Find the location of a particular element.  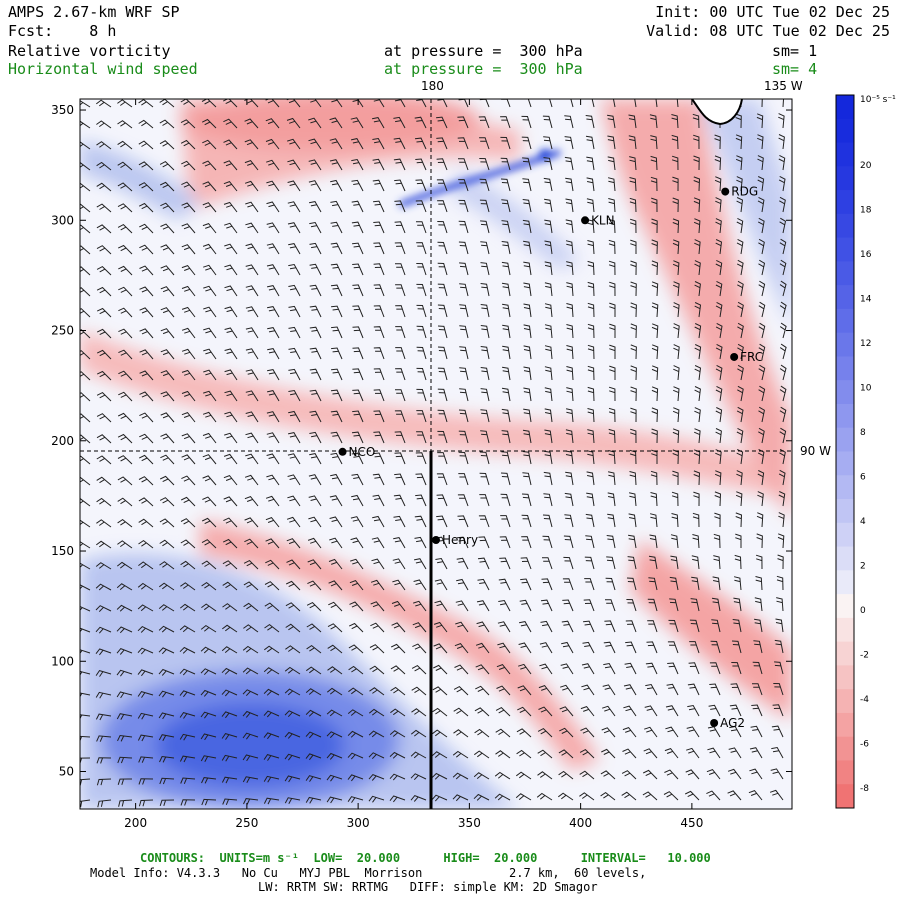

colorbar-tick-label: -6 is located at coordinates (864, 745).